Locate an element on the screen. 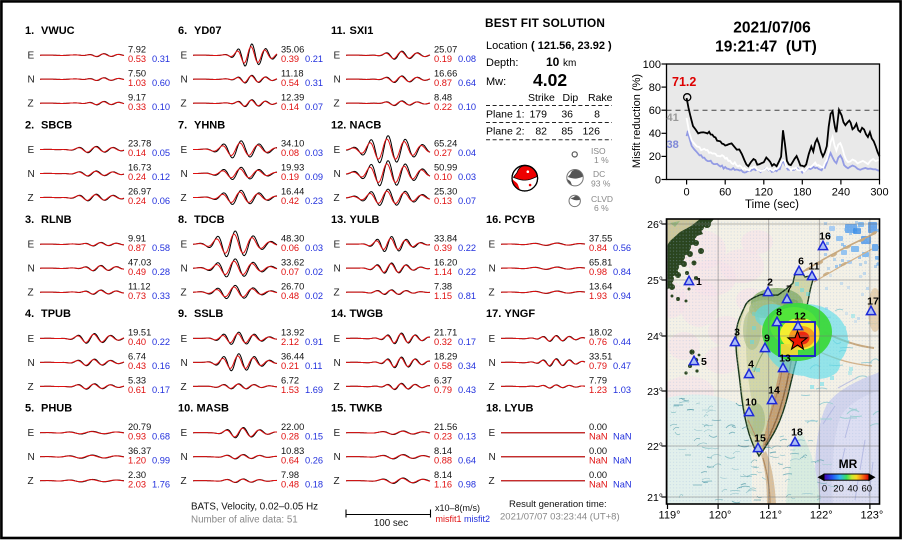 Image resolution: width=902 pixels, height=541 pixels. svg-text: MR is located at coordinates (848, 464).